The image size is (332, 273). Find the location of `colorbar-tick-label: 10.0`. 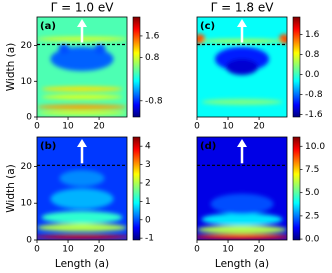

colorbar-tick-label: 10.0 is located at coordinates (315, 147).